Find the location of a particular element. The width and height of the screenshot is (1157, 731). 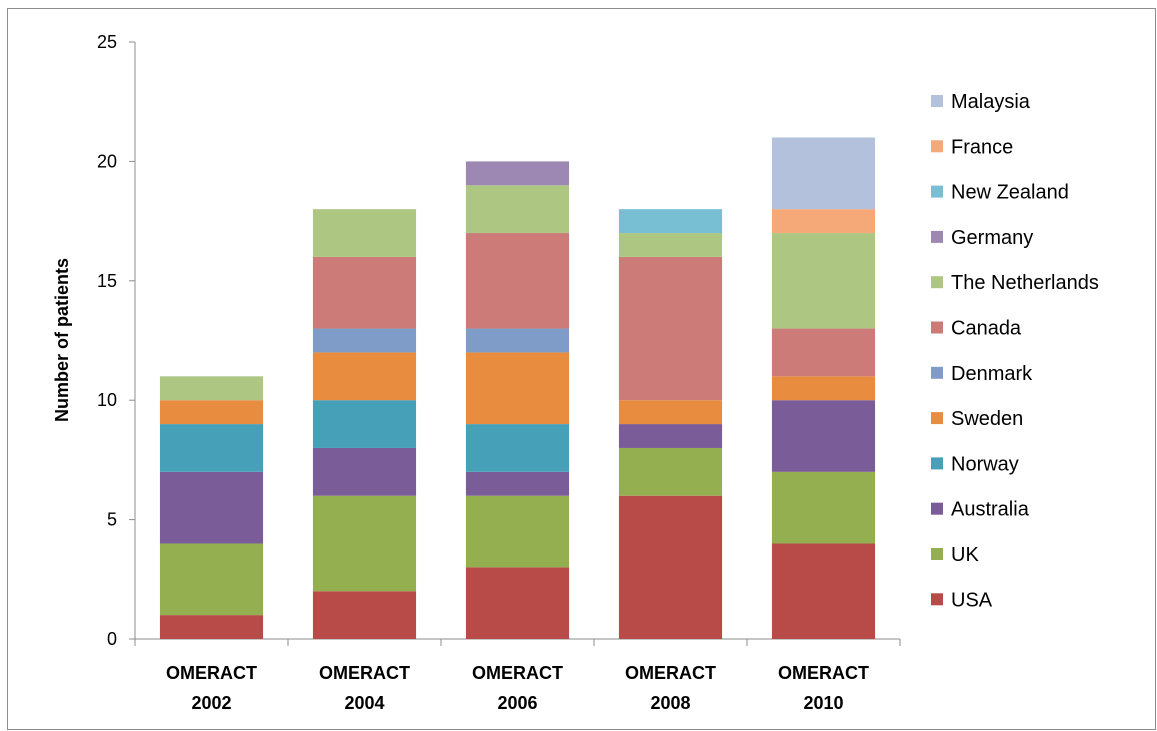

bar-segment-new-zealand is located at coordinates (670, 221).